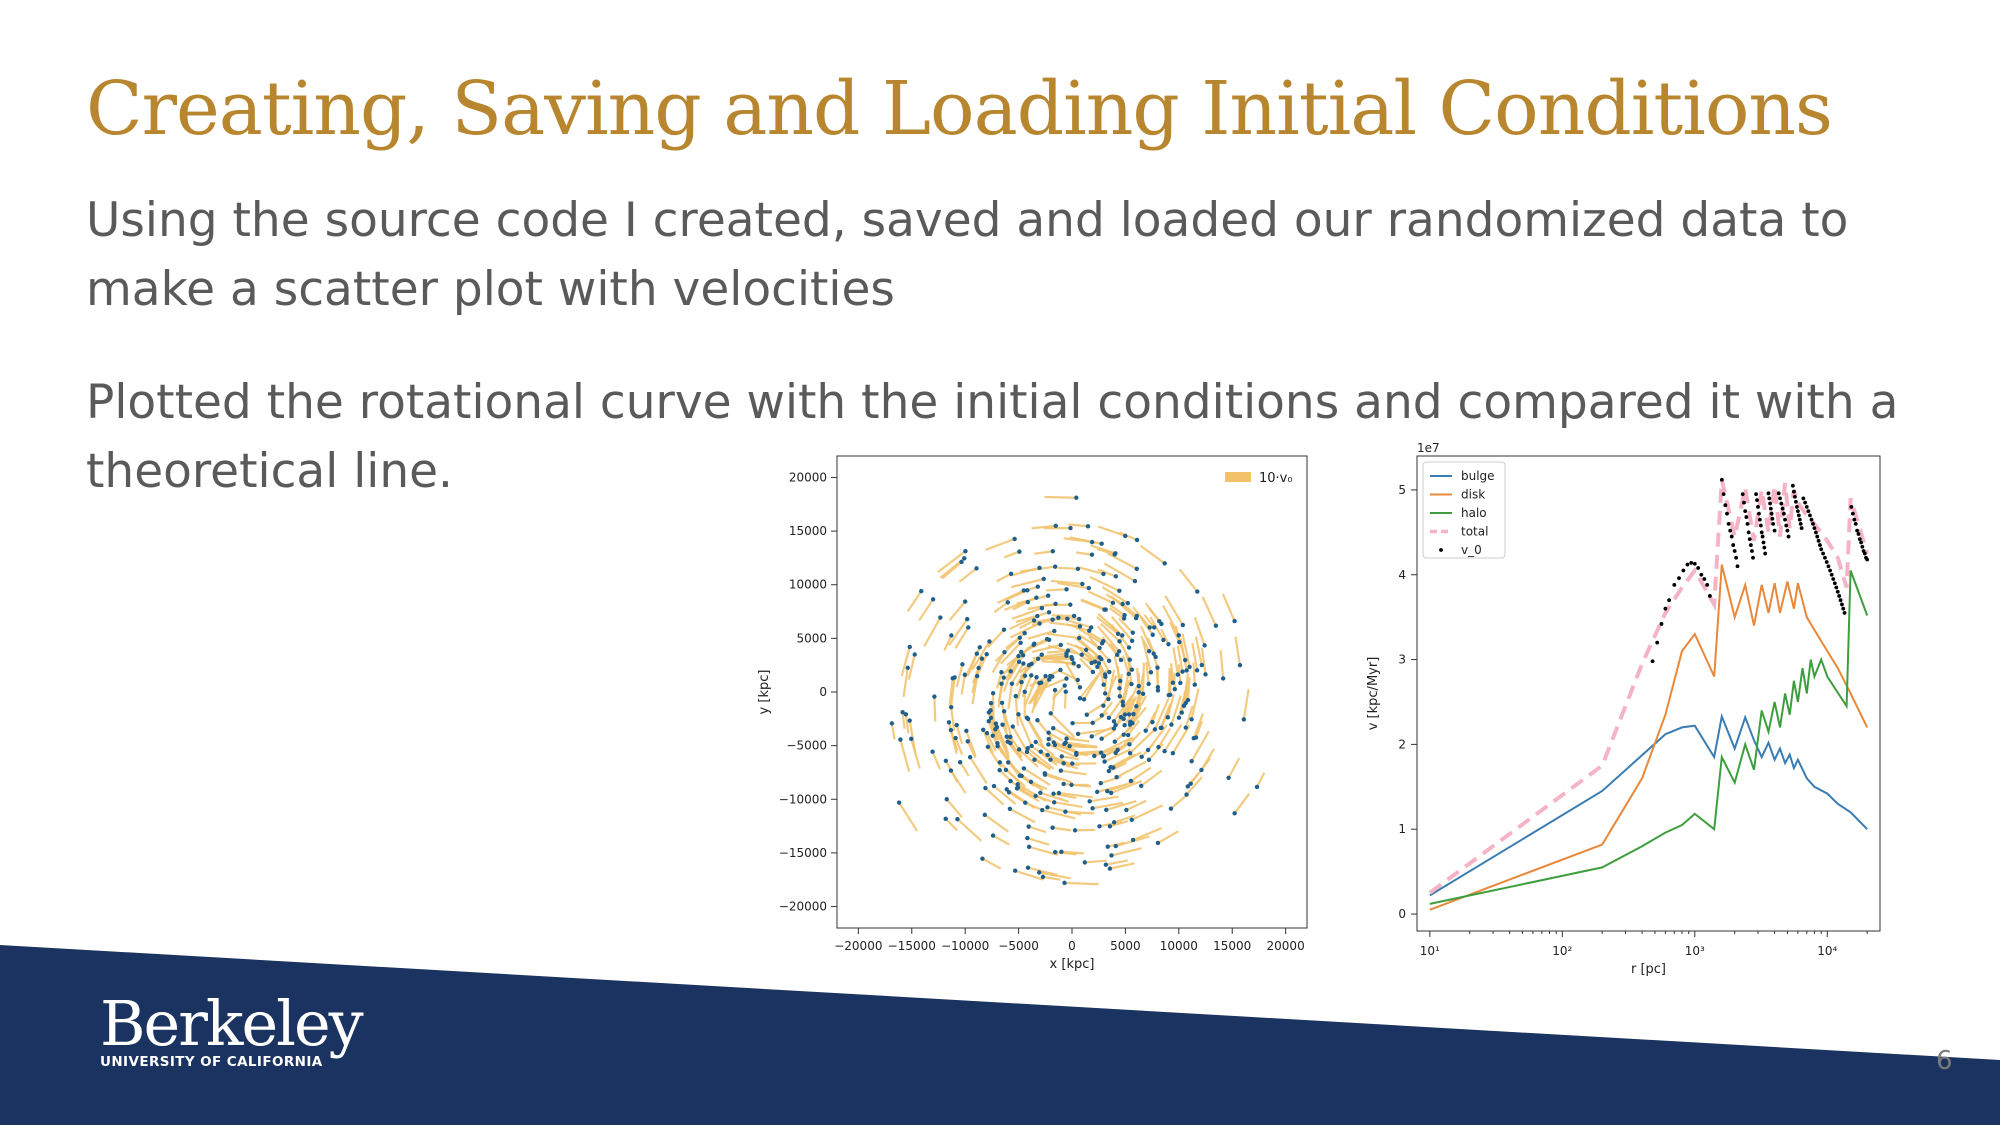 The width and height of the screenshot is (2000, 1125). What do you see at coordinates (1441, 550) in the screenshot?
I see `legend-marker` at bounding box center [1441, 550].